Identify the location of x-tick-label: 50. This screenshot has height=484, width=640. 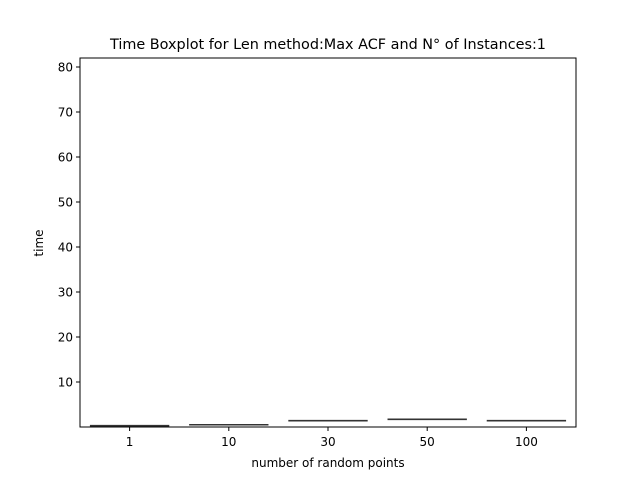
(427, 442).